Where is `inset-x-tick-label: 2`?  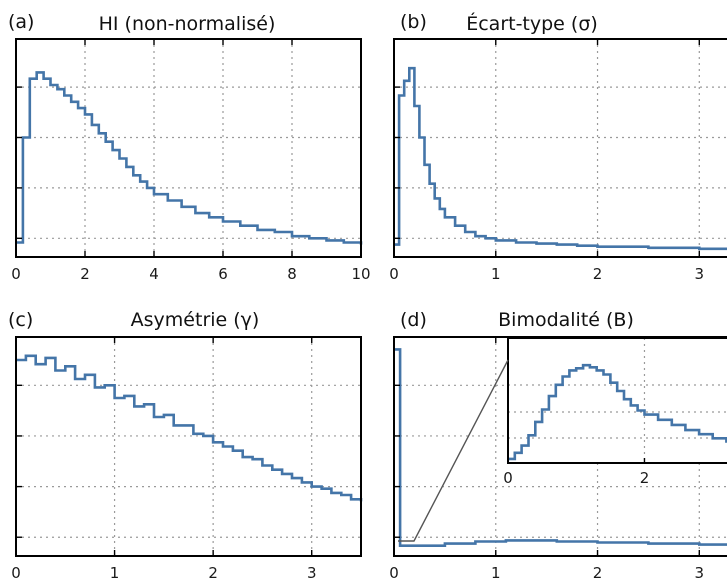 inset-x-tick-label: 2 is located at coordinates (645, 478).